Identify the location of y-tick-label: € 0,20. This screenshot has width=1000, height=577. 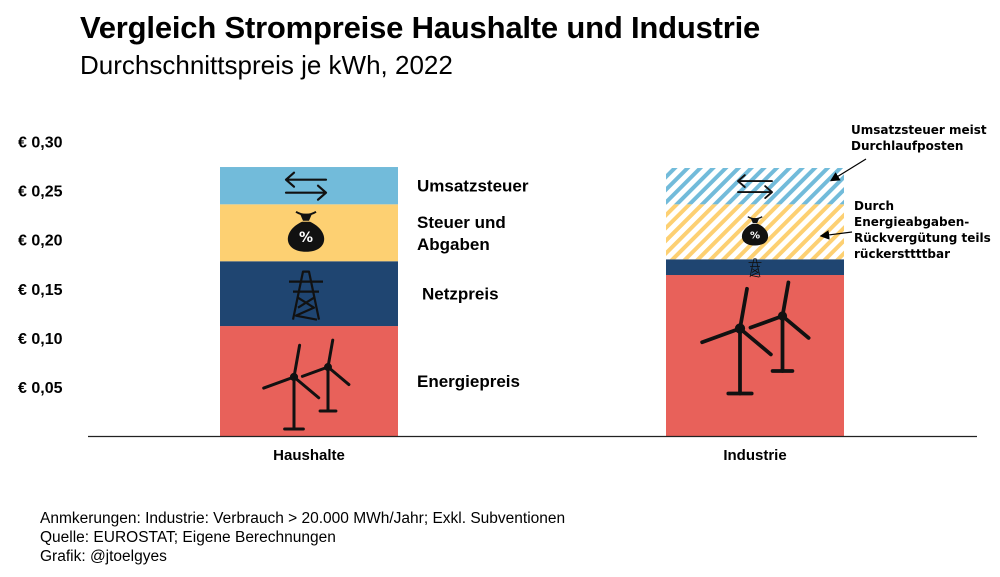
(40, 241).